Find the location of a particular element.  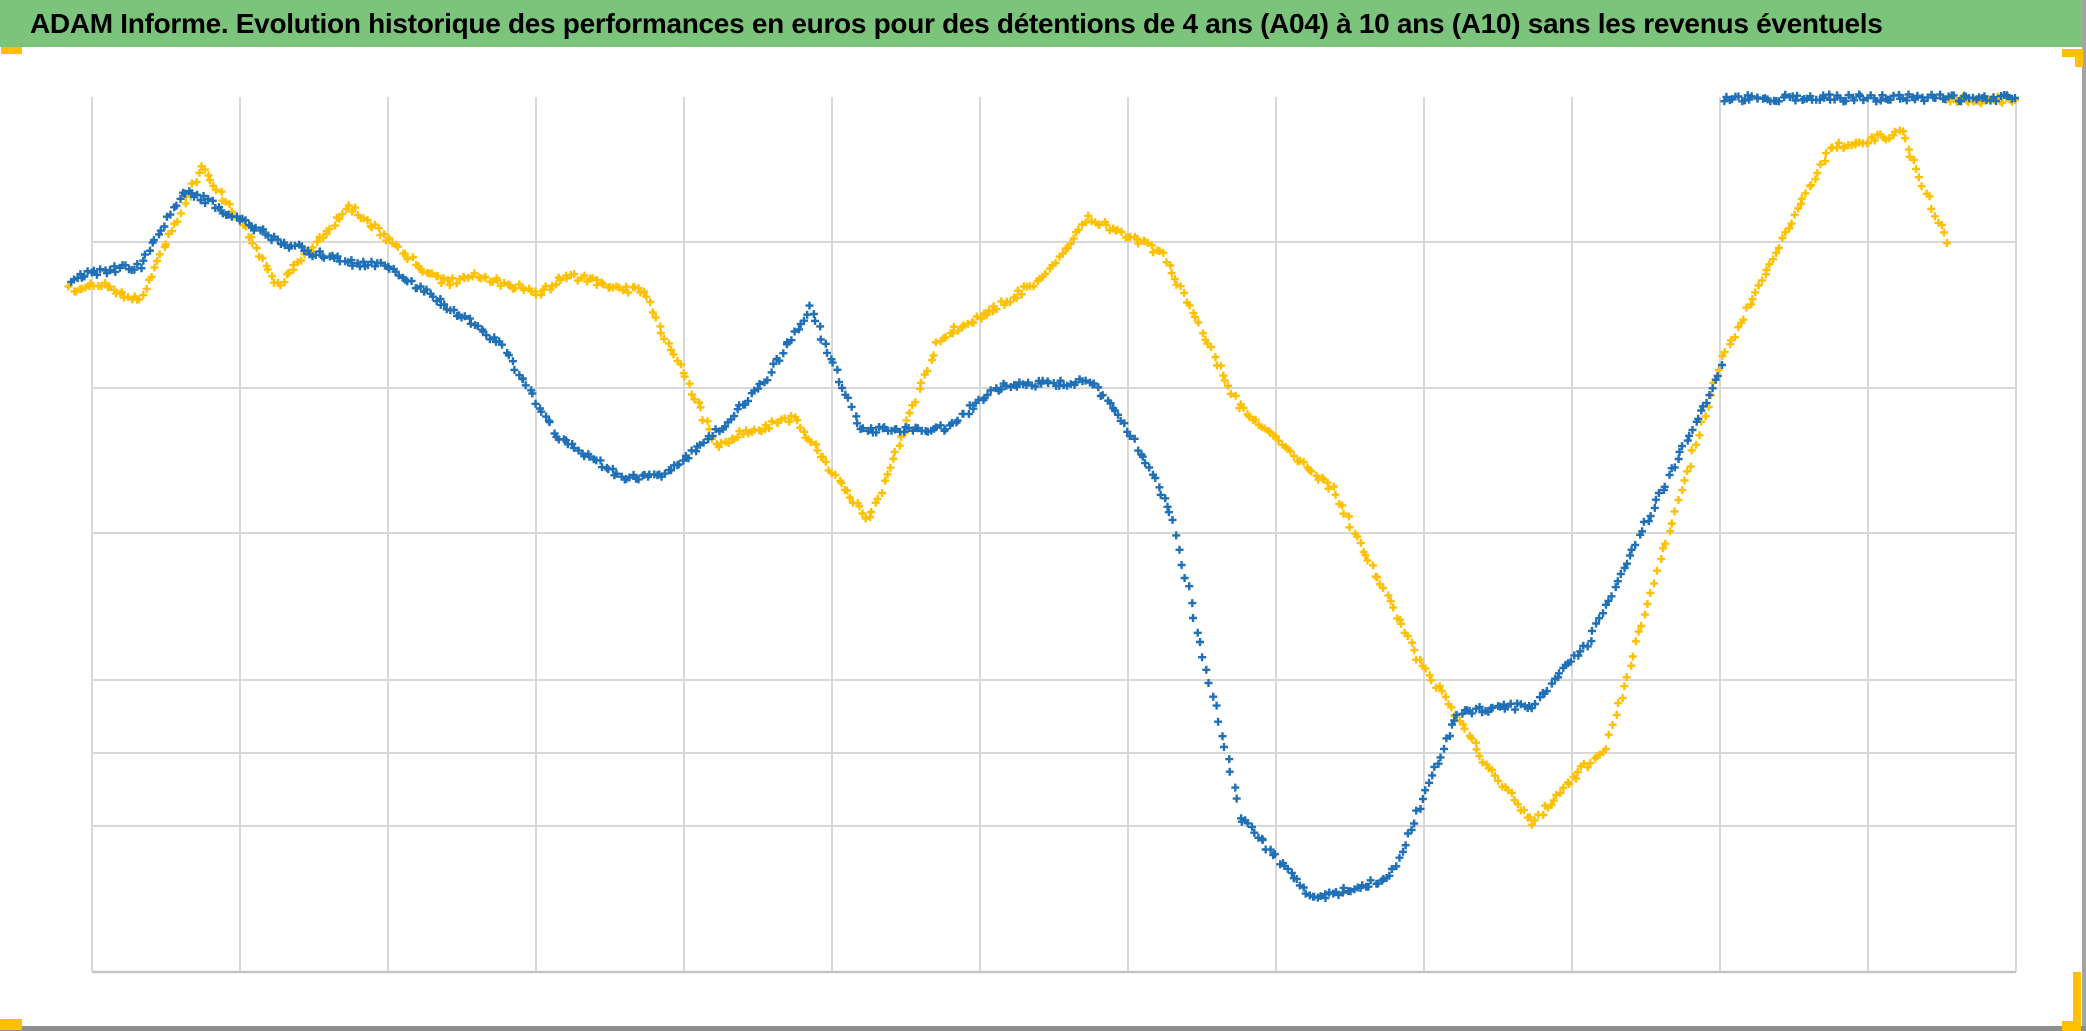

crop-handle-top-right-vertical is located at coordinates (2079, 58).